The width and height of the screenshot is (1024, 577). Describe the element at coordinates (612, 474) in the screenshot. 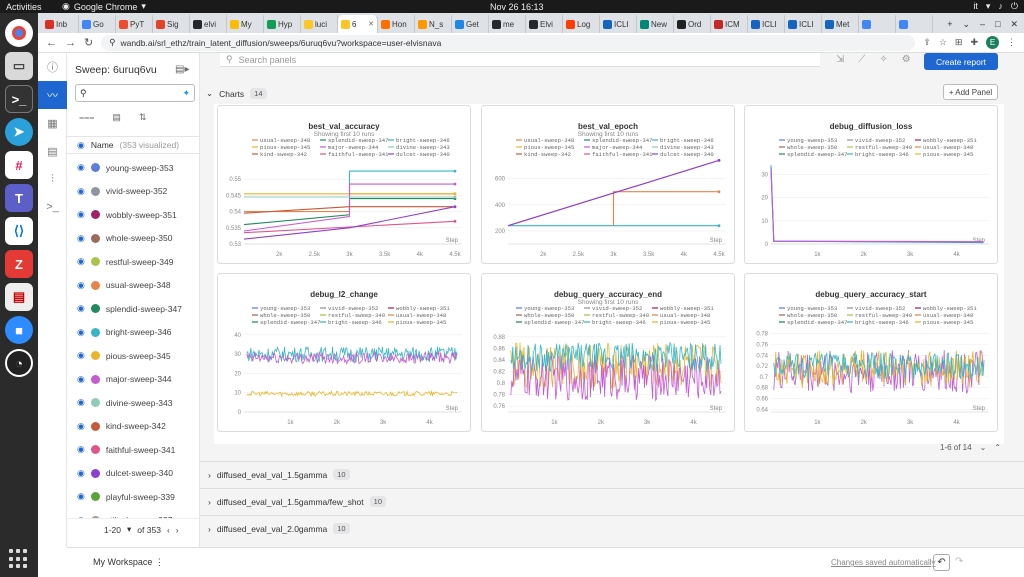

I see `panel-section-header: › diffused_eval_val_1.5gamma 10` at that location.